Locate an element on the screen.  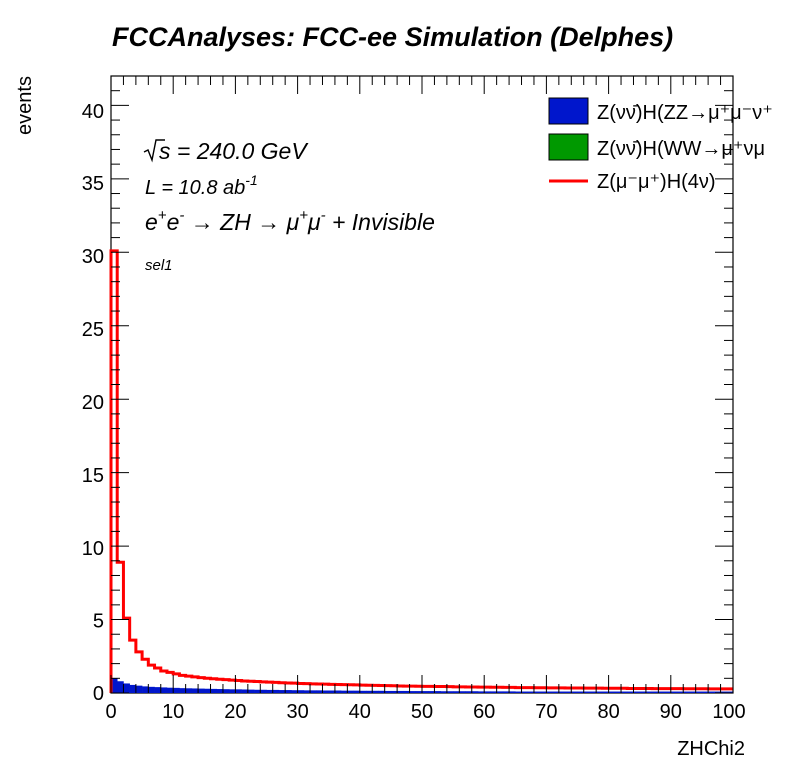
legend-label-ww: Z(νν̄)H(WW→μ⁺νμ is located at coordinates (681, 149).